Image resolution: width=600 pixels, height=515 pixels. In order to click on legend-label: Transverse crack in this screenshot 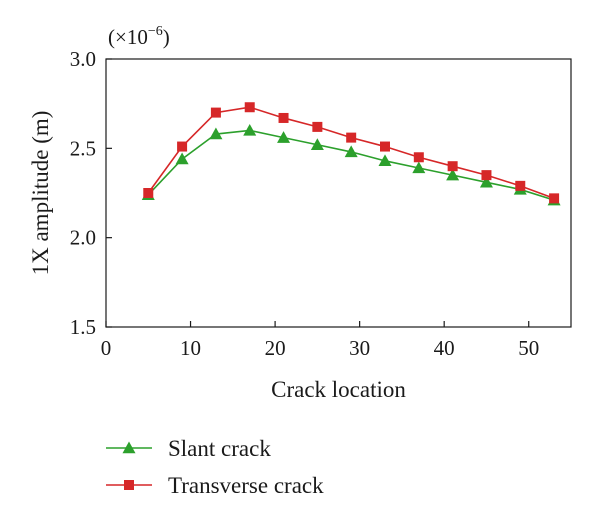, I will do `click(246, 485)`.